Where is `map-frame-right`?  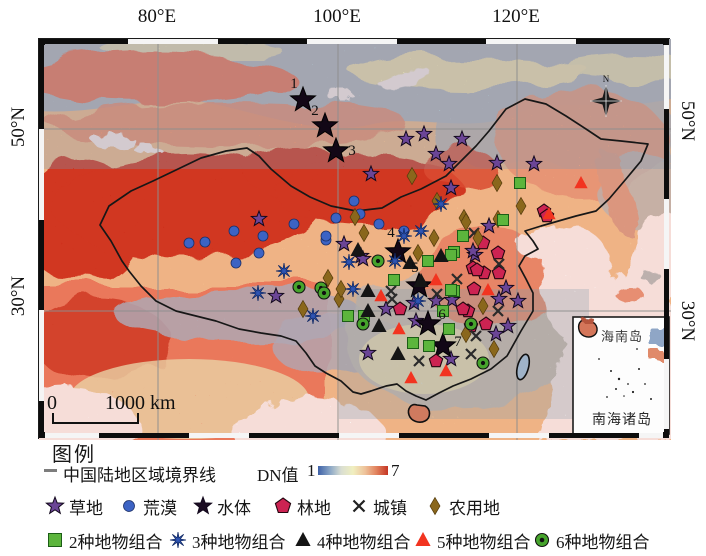
map-frame-right is located at coordinates (666, 238).